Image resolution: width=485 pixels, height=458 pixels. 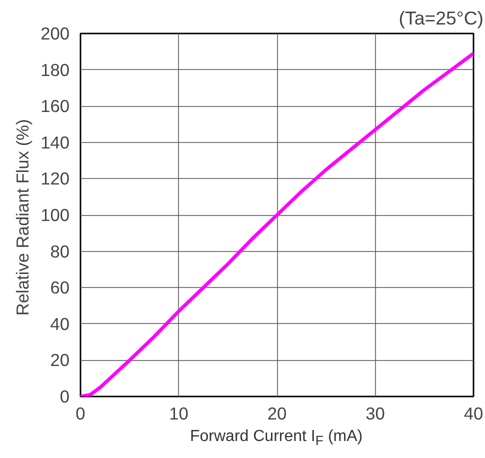 What do you see at coordinates (55, 142) in the screenshot?
I see `y-tick-label: 140` at bounding box center [55, 142].